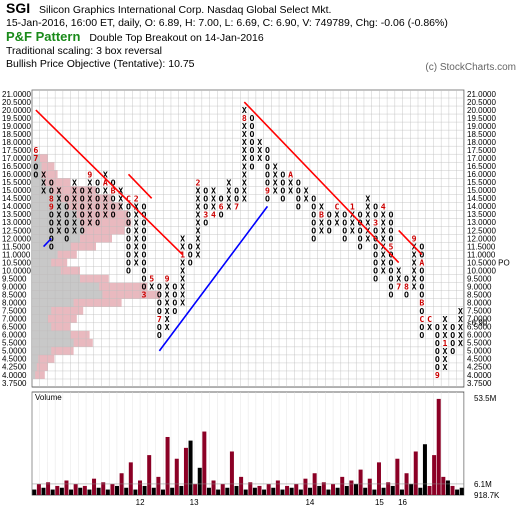 This screenshot has width=520, height=510. I want to click on price-label-right: 9.0000, so click(479, 286).